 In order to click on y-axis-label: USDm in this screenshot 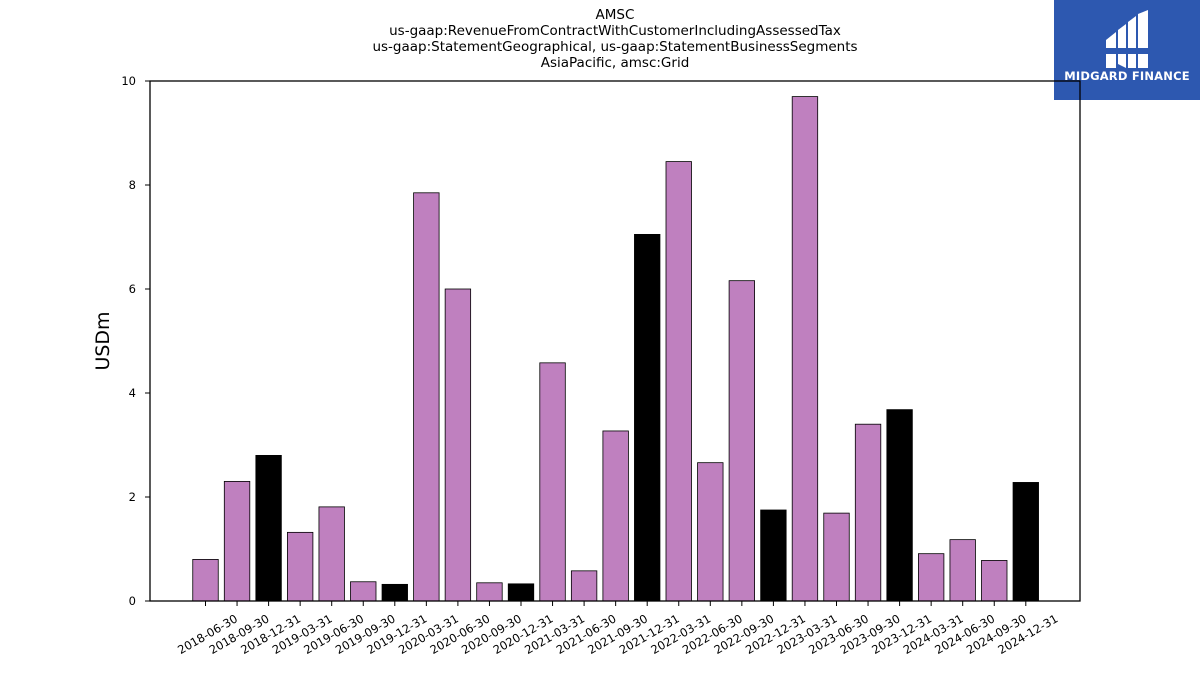, I will do `click(103, 340)`.